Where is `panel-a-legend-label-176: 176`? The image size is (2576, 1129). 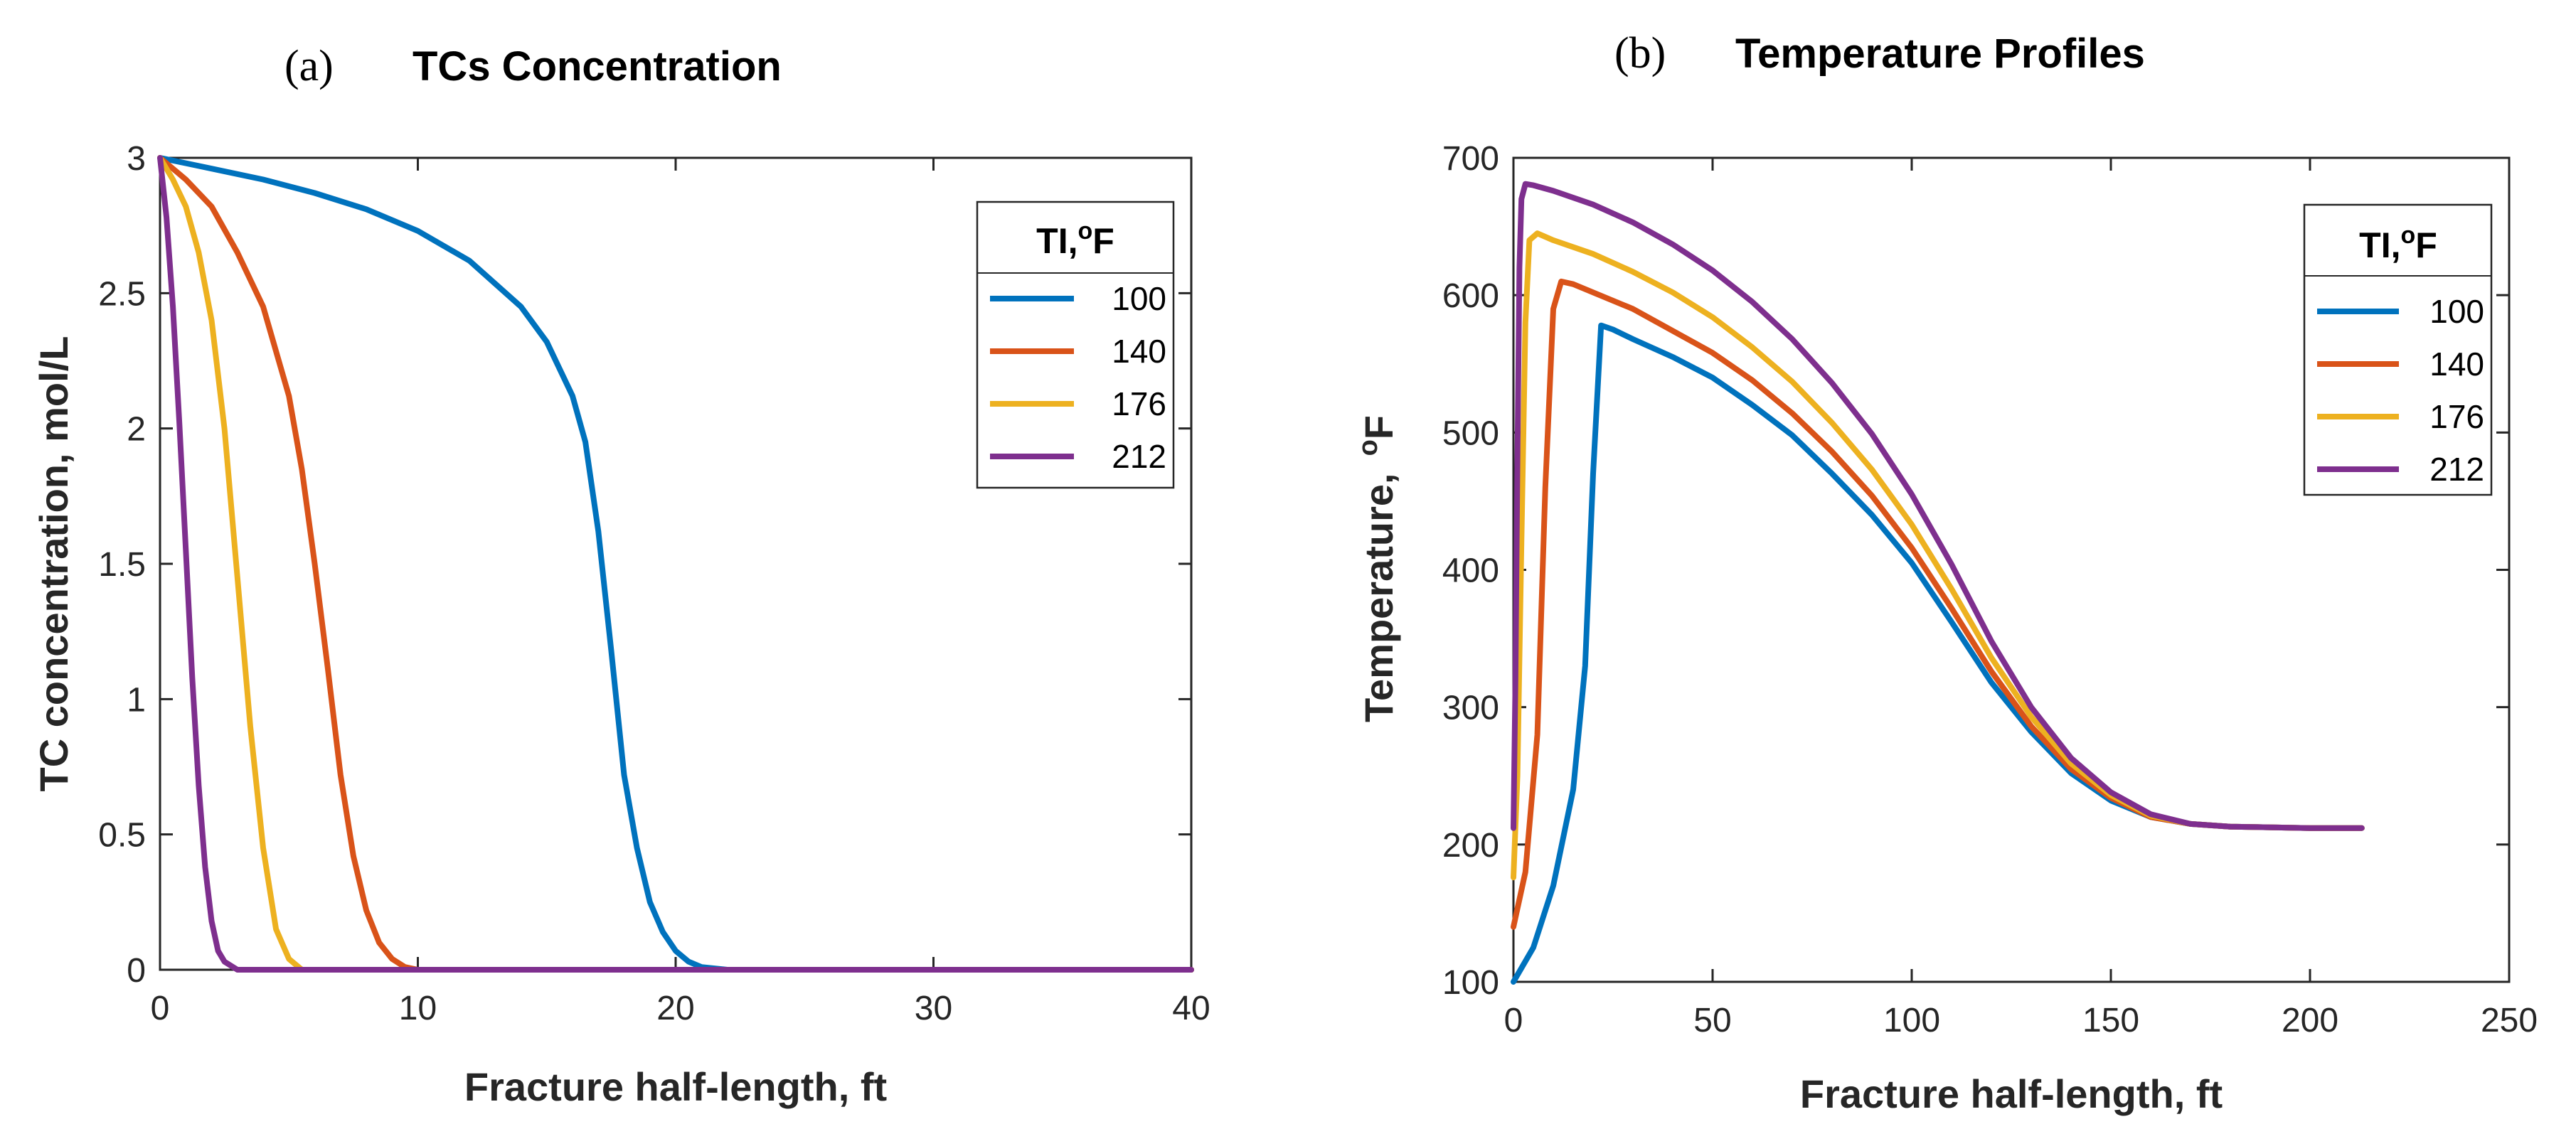
panel-a-legend-label-176: 176 is located at coordinates (1139, 403).